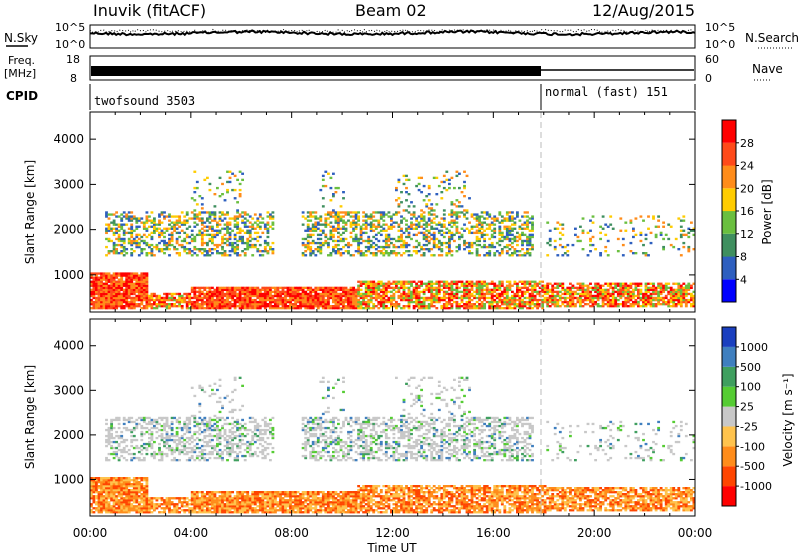 The image size is (800, 554). Describe the element at coordinates (354, 306) in the screenshot. I see `power-cell-2062` at that location.